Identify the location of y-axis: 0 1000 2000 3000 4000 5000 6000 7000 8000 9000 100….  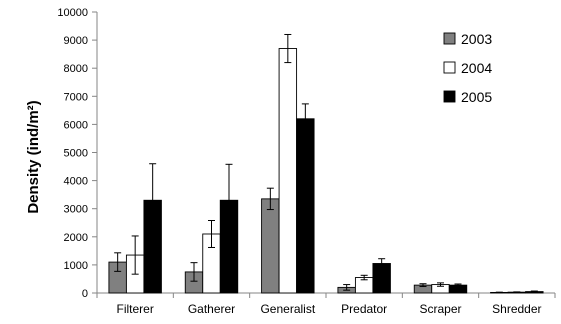
(77, 153).